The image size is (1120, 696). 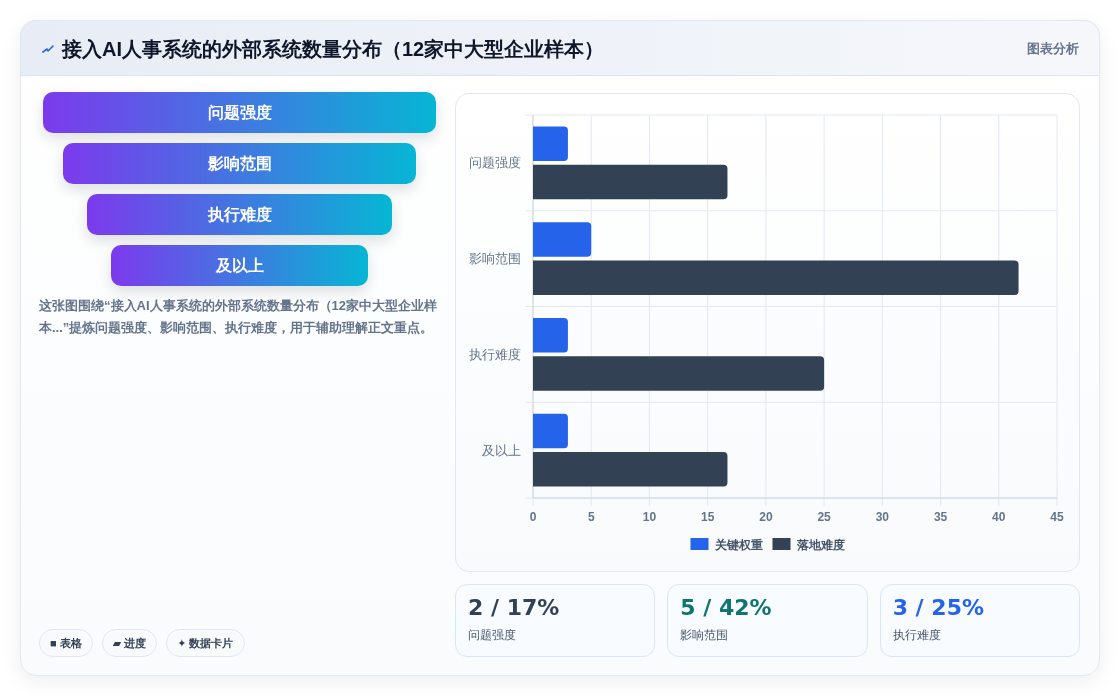 I want to click on text: ✦ 数据卡片, so click(x=205, y=643).